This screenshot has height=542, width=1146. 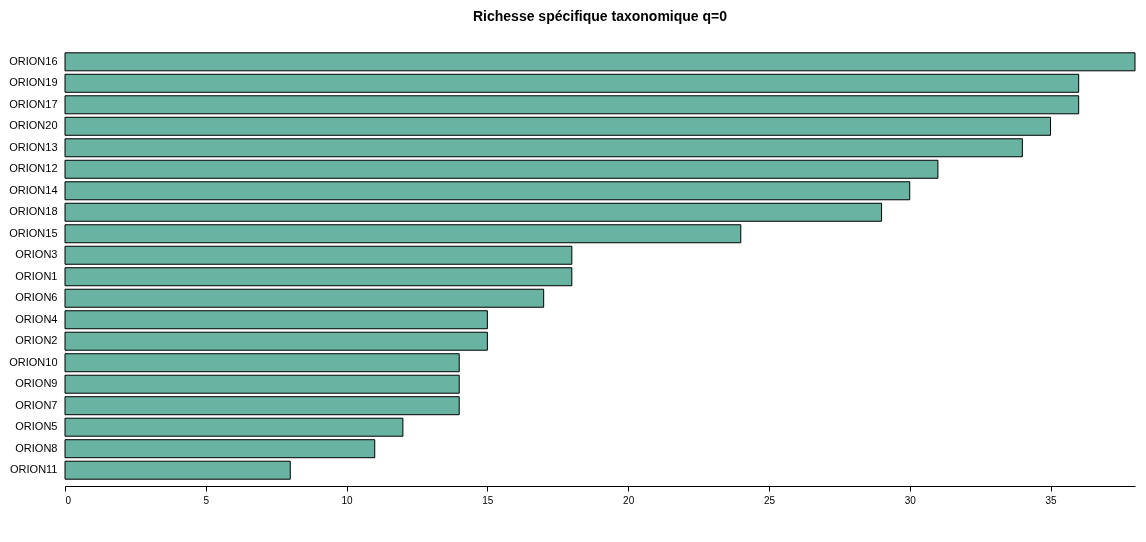 What do you see at coordinates (33, 168) in the screenshot?
I see `y-tick-label: ORION12` at bounding box center [33, 168].